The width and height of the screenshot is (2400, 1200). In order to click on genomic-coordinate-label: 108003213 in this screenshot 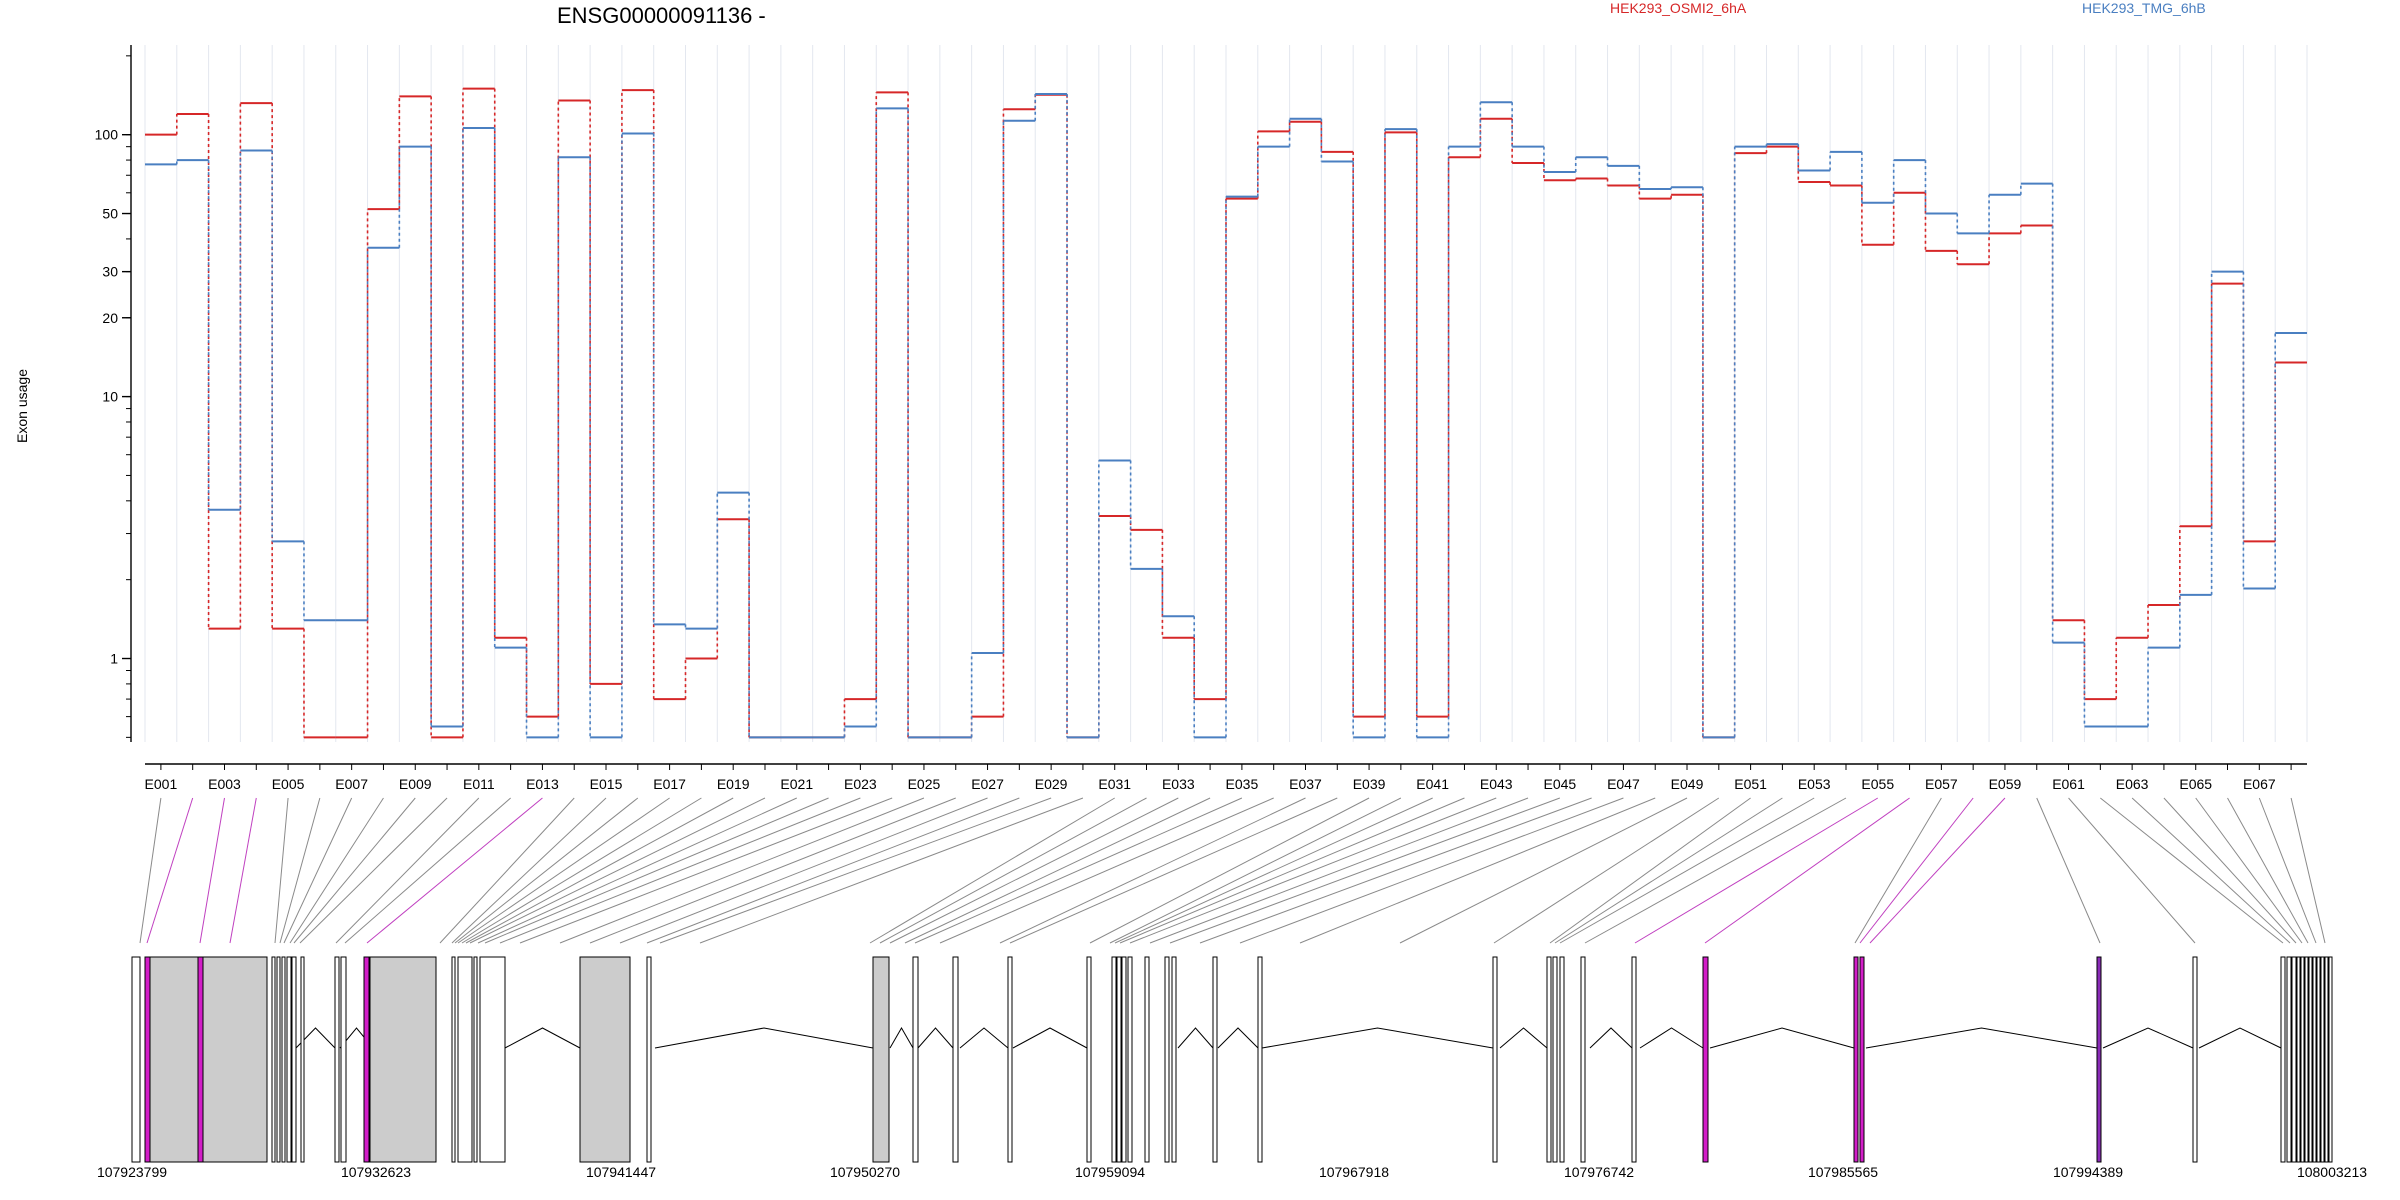, I will do `click(2332, 1172)`.